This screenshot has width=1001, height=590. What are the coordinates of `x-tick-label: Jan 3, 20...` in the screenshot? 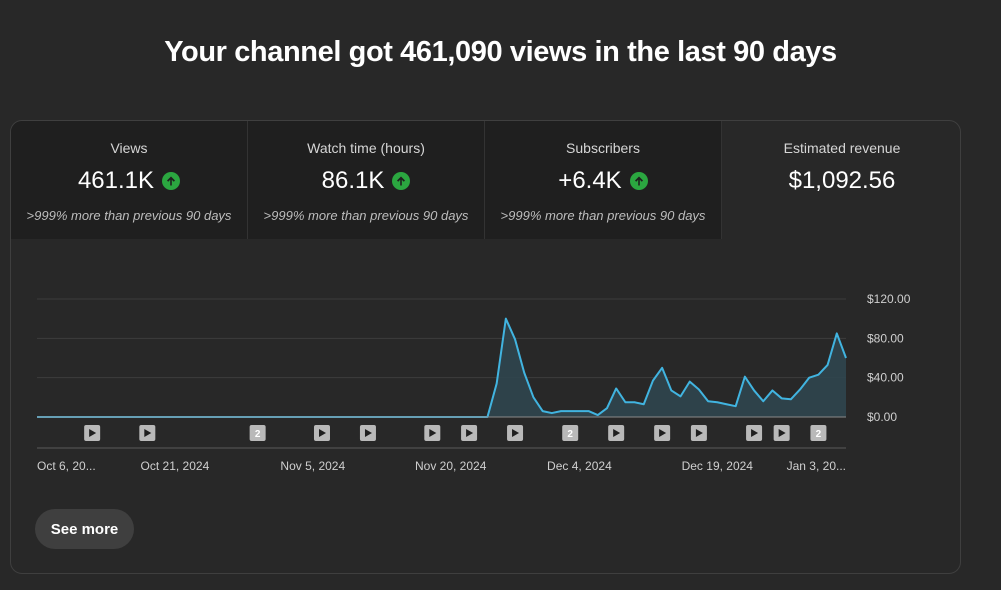 It's located at (816, 466).